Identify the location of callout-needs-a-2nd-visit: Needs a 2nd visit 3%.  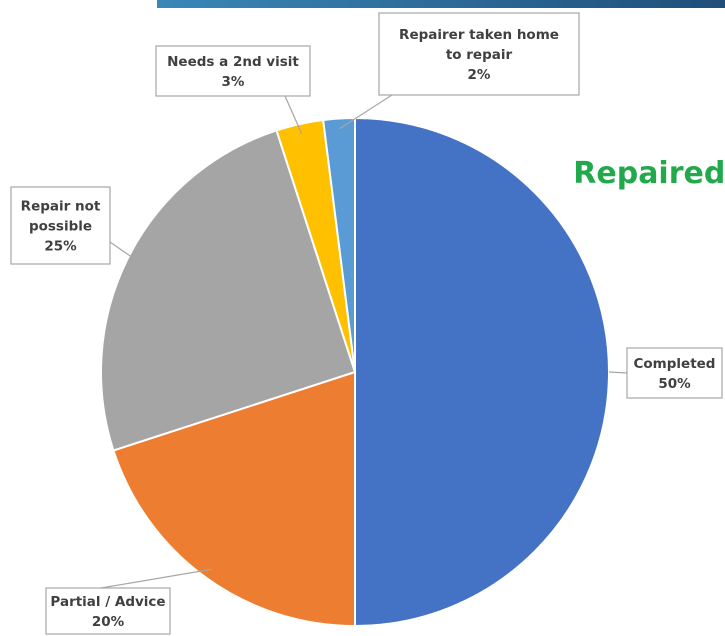
(233, 71).